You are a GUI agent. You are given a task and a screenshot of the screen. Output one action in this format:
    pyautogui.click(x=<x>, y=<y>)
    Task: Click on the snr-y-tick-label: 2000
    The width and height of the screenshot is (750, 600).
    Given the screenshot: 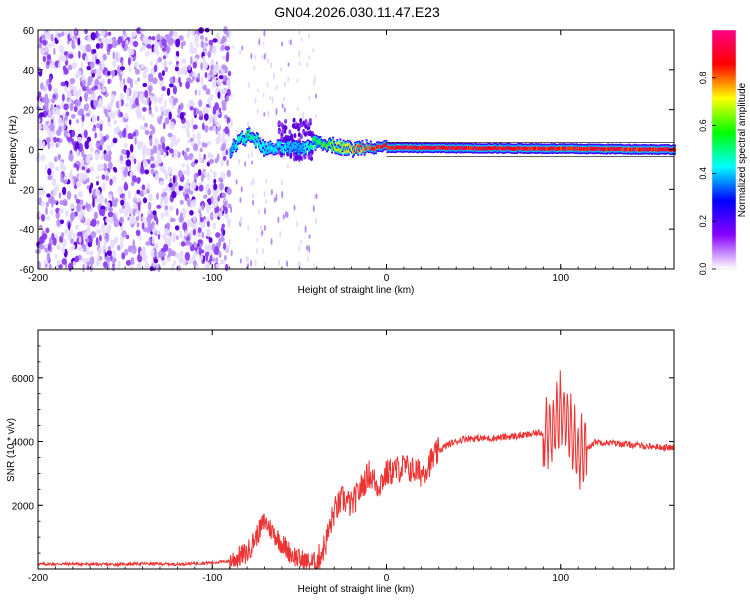 What is the action you would take?
    pyautogui.click(x=23, y=506)
    